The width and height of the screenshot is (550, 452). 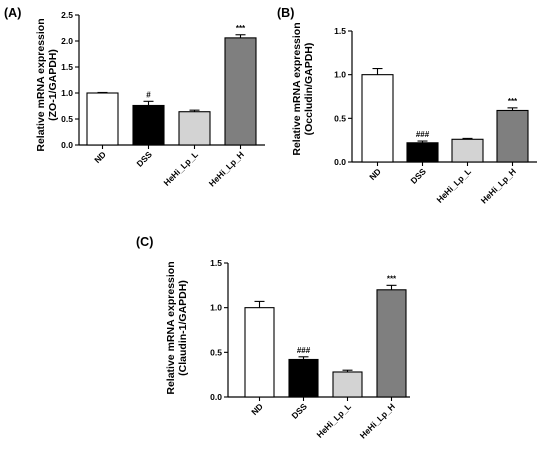 I want to click on category-label-a: HeHi_Lp_L, so click(x=180, y=168).